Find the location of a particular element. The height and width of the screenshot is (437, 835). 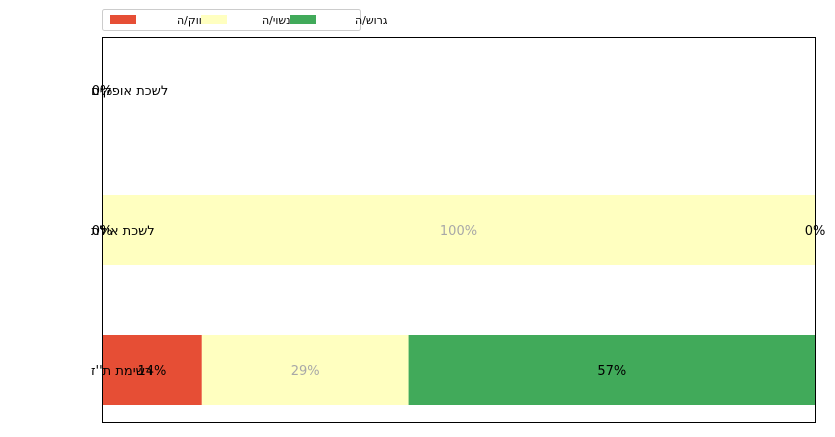

legend-swatch-divorced is located at coordinates (303, 19).